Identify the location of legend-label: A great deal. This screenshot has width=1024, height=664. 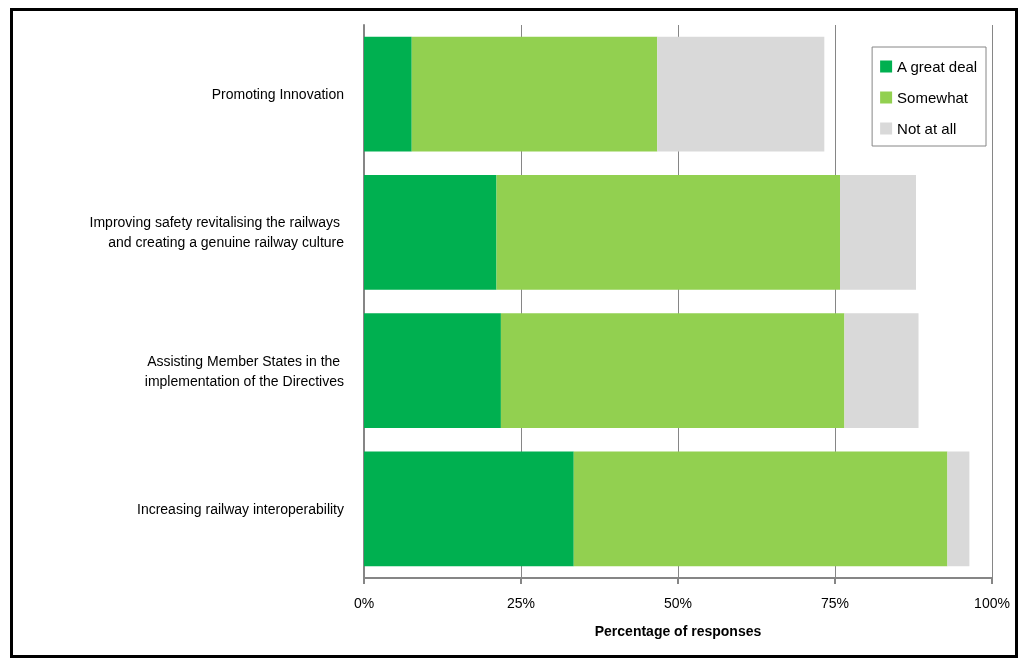
(937, 66).